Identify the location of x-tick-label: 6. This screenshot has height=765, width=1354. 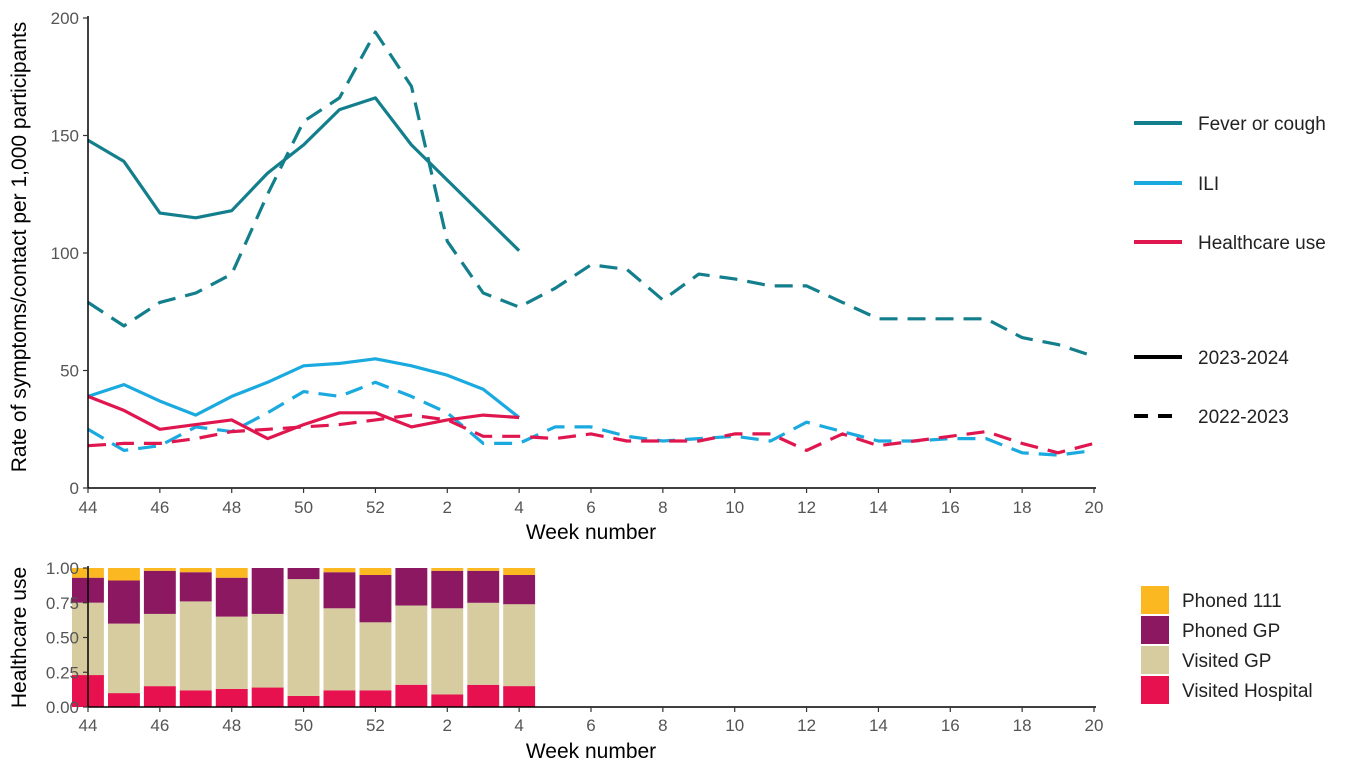
(590, 507).